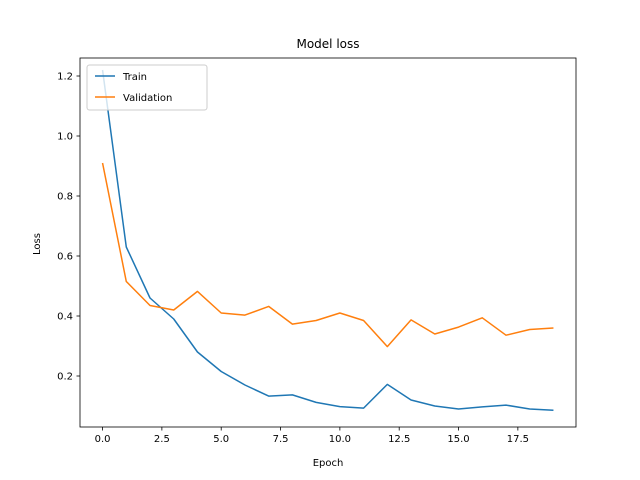  Describe the element at coordinates (65, 377) in the screenshot. I see `y-tick-label: 0.2` at that location.